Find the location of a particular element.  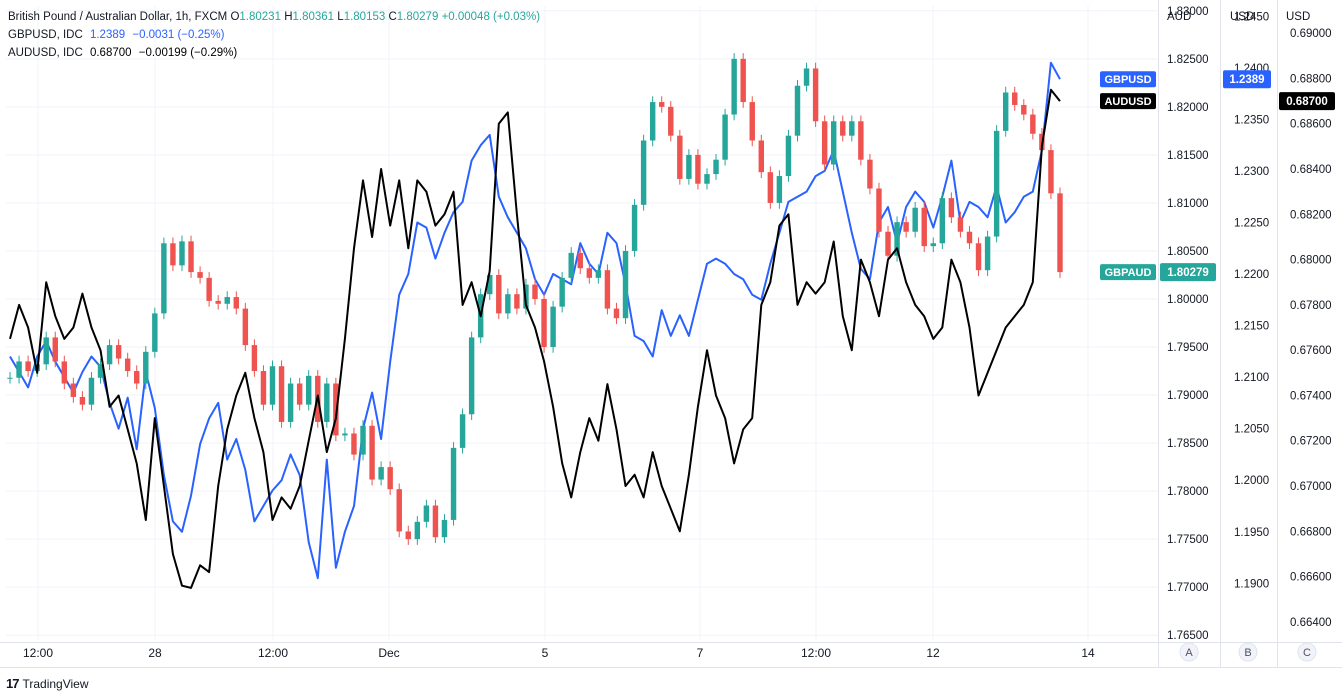

x-tick-label: 12:00 is located at coordinates (38, 653).